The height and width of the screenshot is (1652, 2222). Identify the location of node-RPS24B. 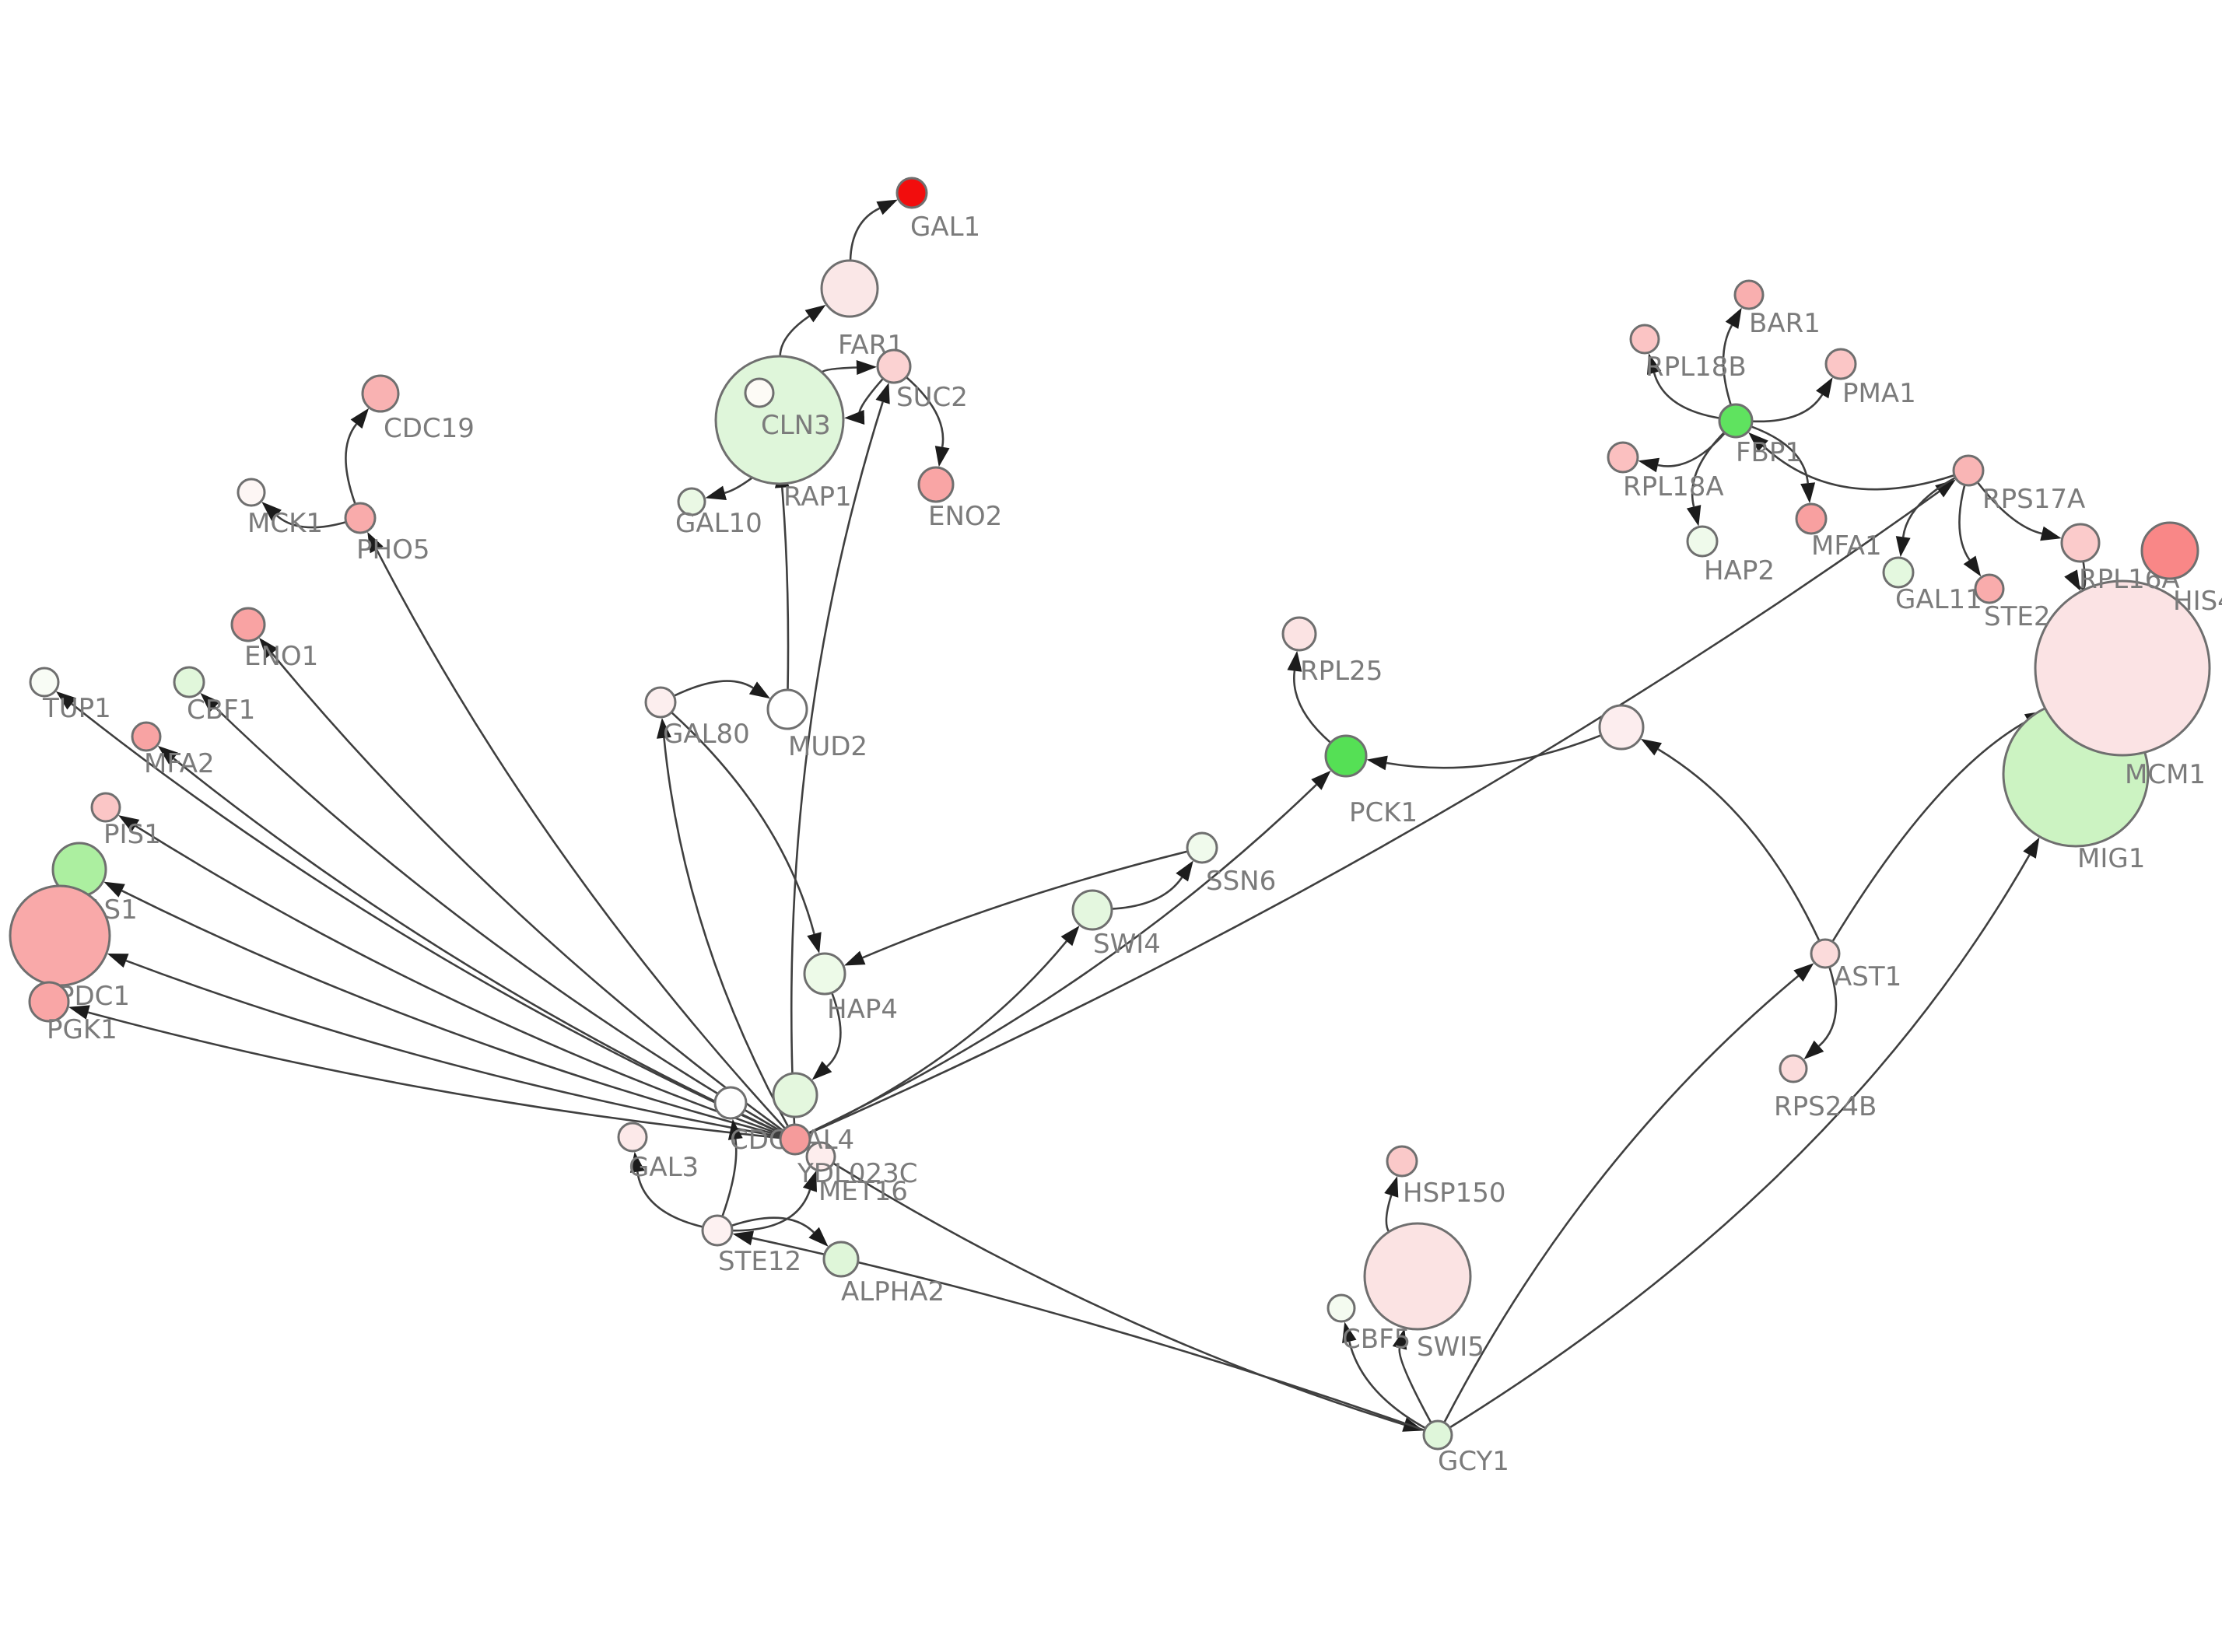
(1793, 1069).